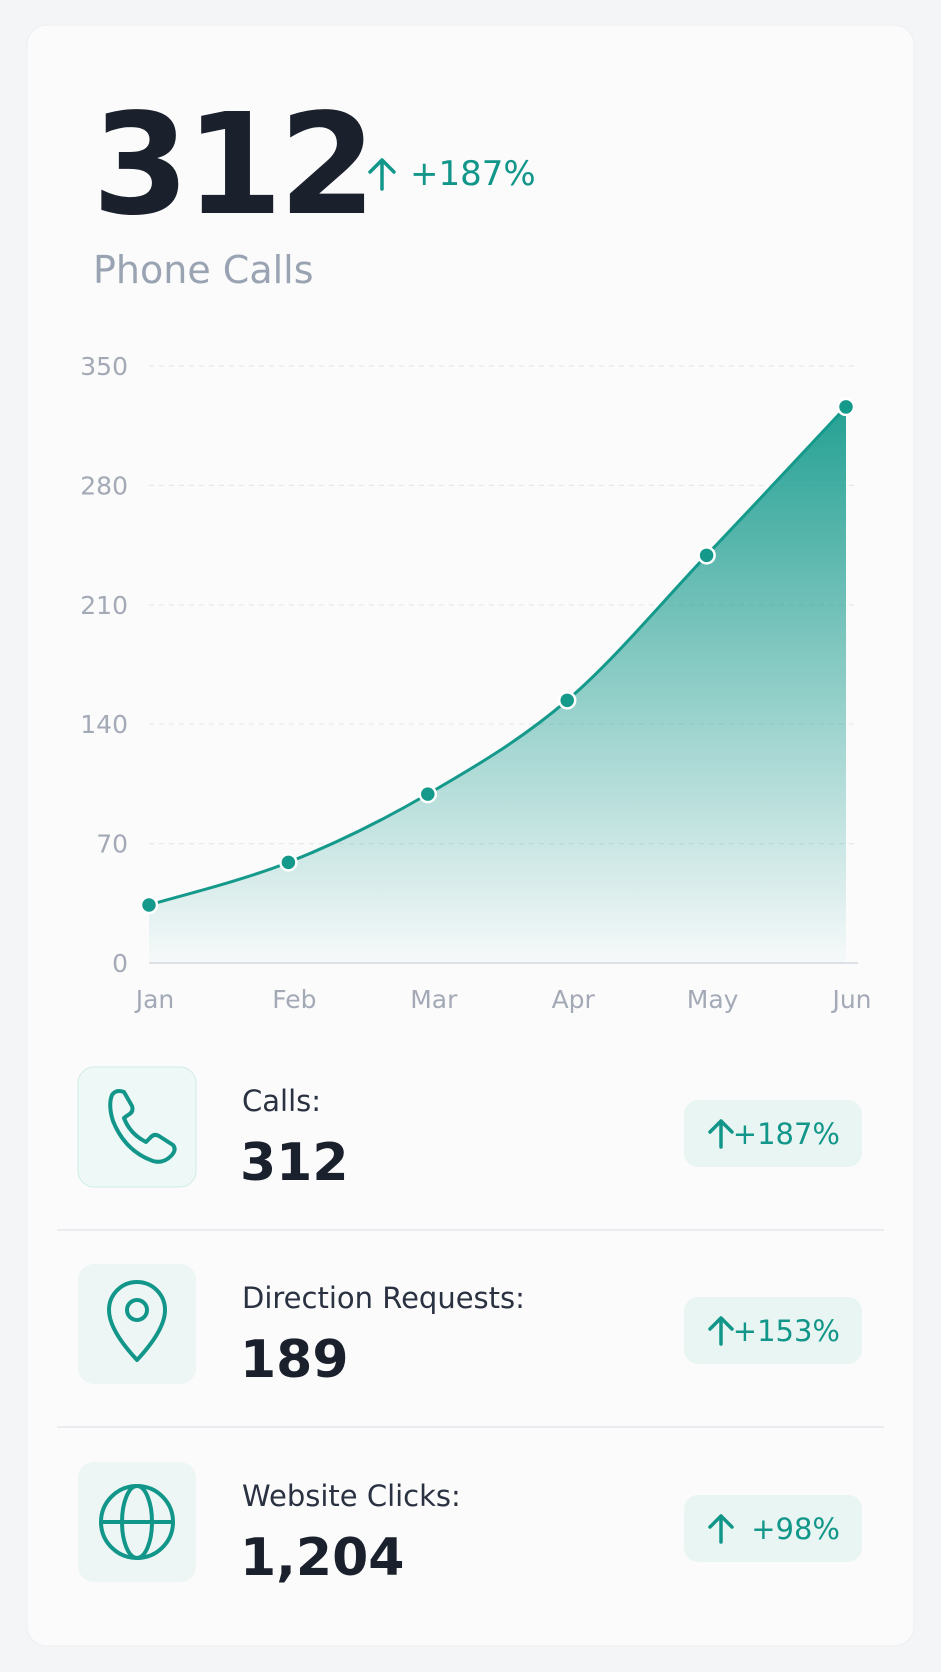  Describe the element at coordinates (104, 366) in the screenshot. I see `y-tick-label: 350` at that location.